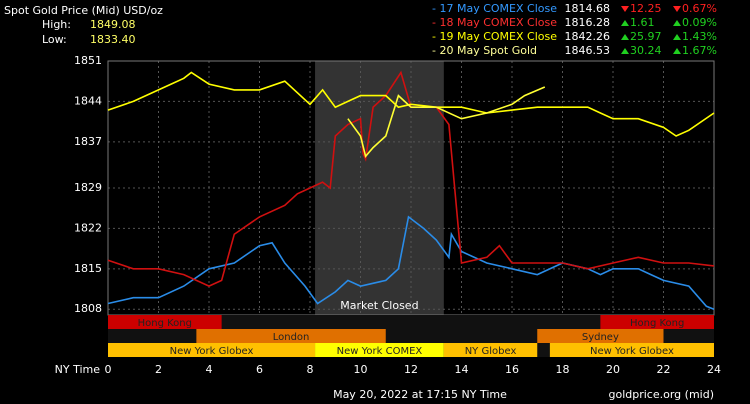 This screenshot has height=404, width=750. I want to click on legend-value: 1842.26, so click(588, 36).